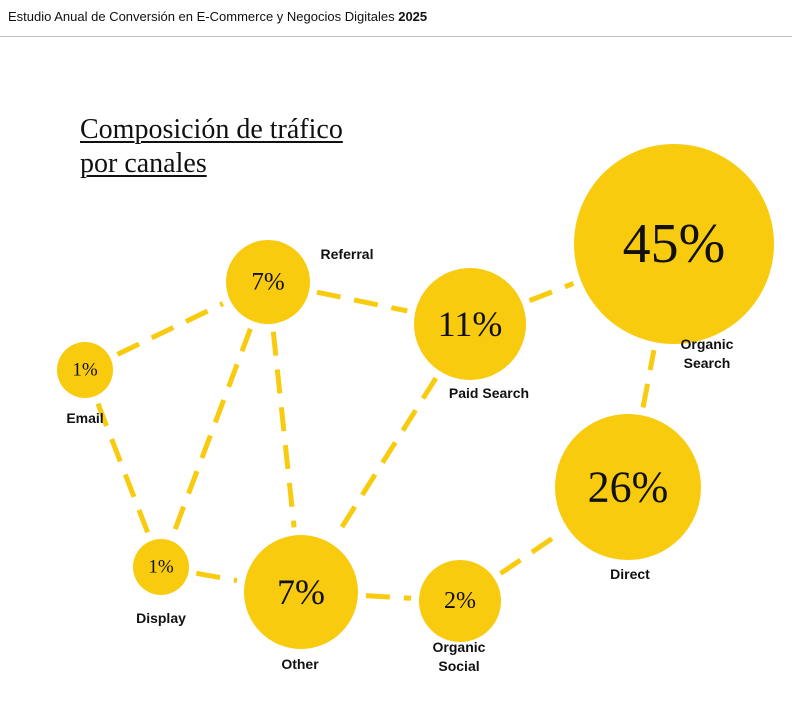 This screenshot has height=717, width=792. I want to click on node-value-organic_search: 45%, so click(674, 244).